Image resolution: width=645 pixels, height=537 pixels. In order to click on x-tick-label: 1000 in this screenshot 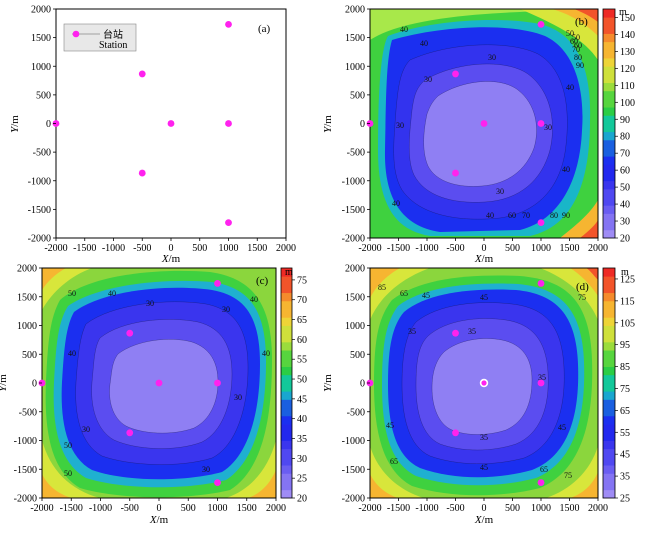, I will do `click(541, 508)`.